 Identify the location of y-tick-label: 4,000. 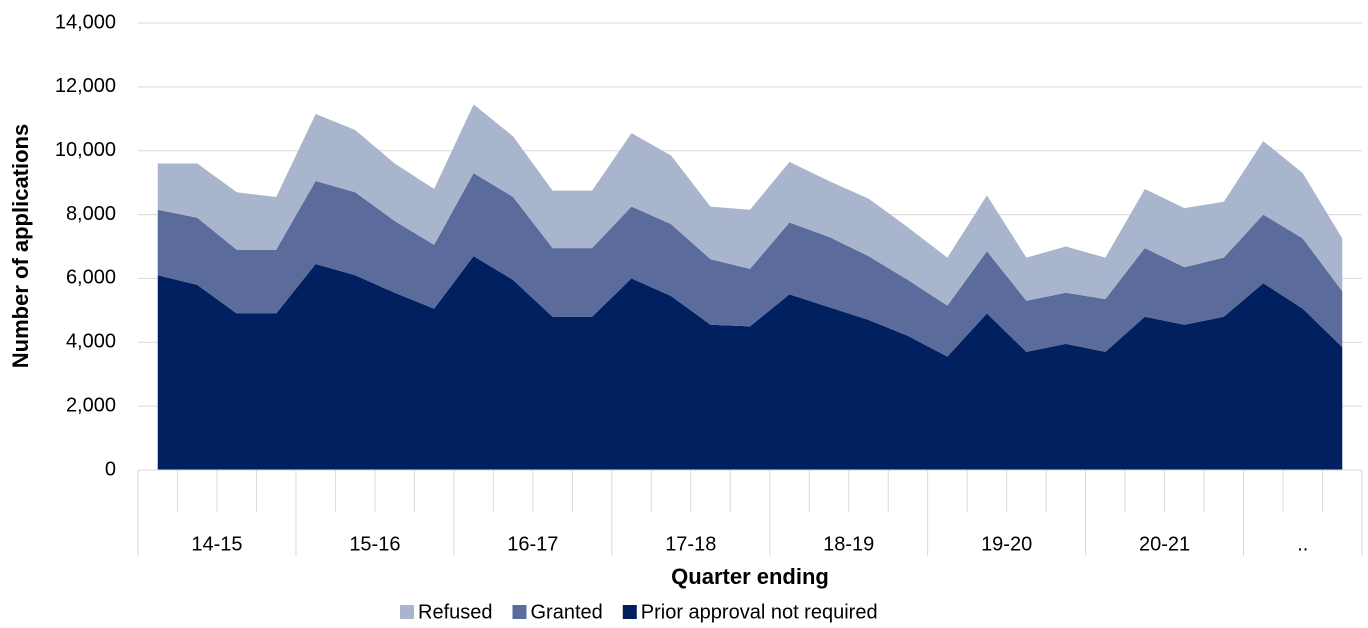
(91, 342).